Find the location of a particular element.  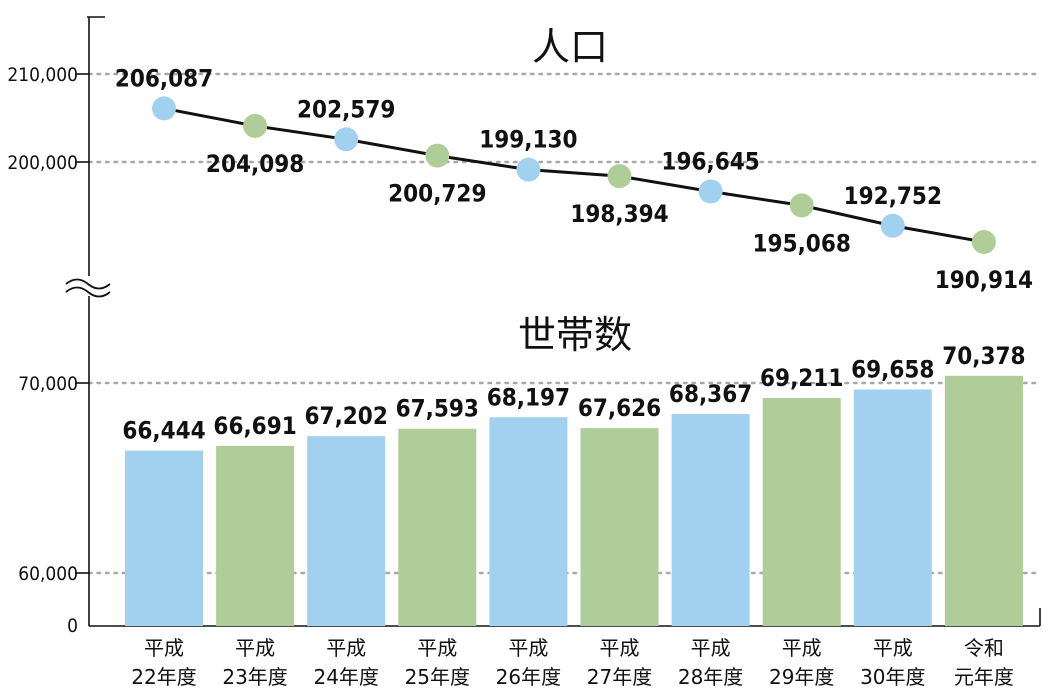

population-value-label: 198,394 is located at coordinates (619, 214).